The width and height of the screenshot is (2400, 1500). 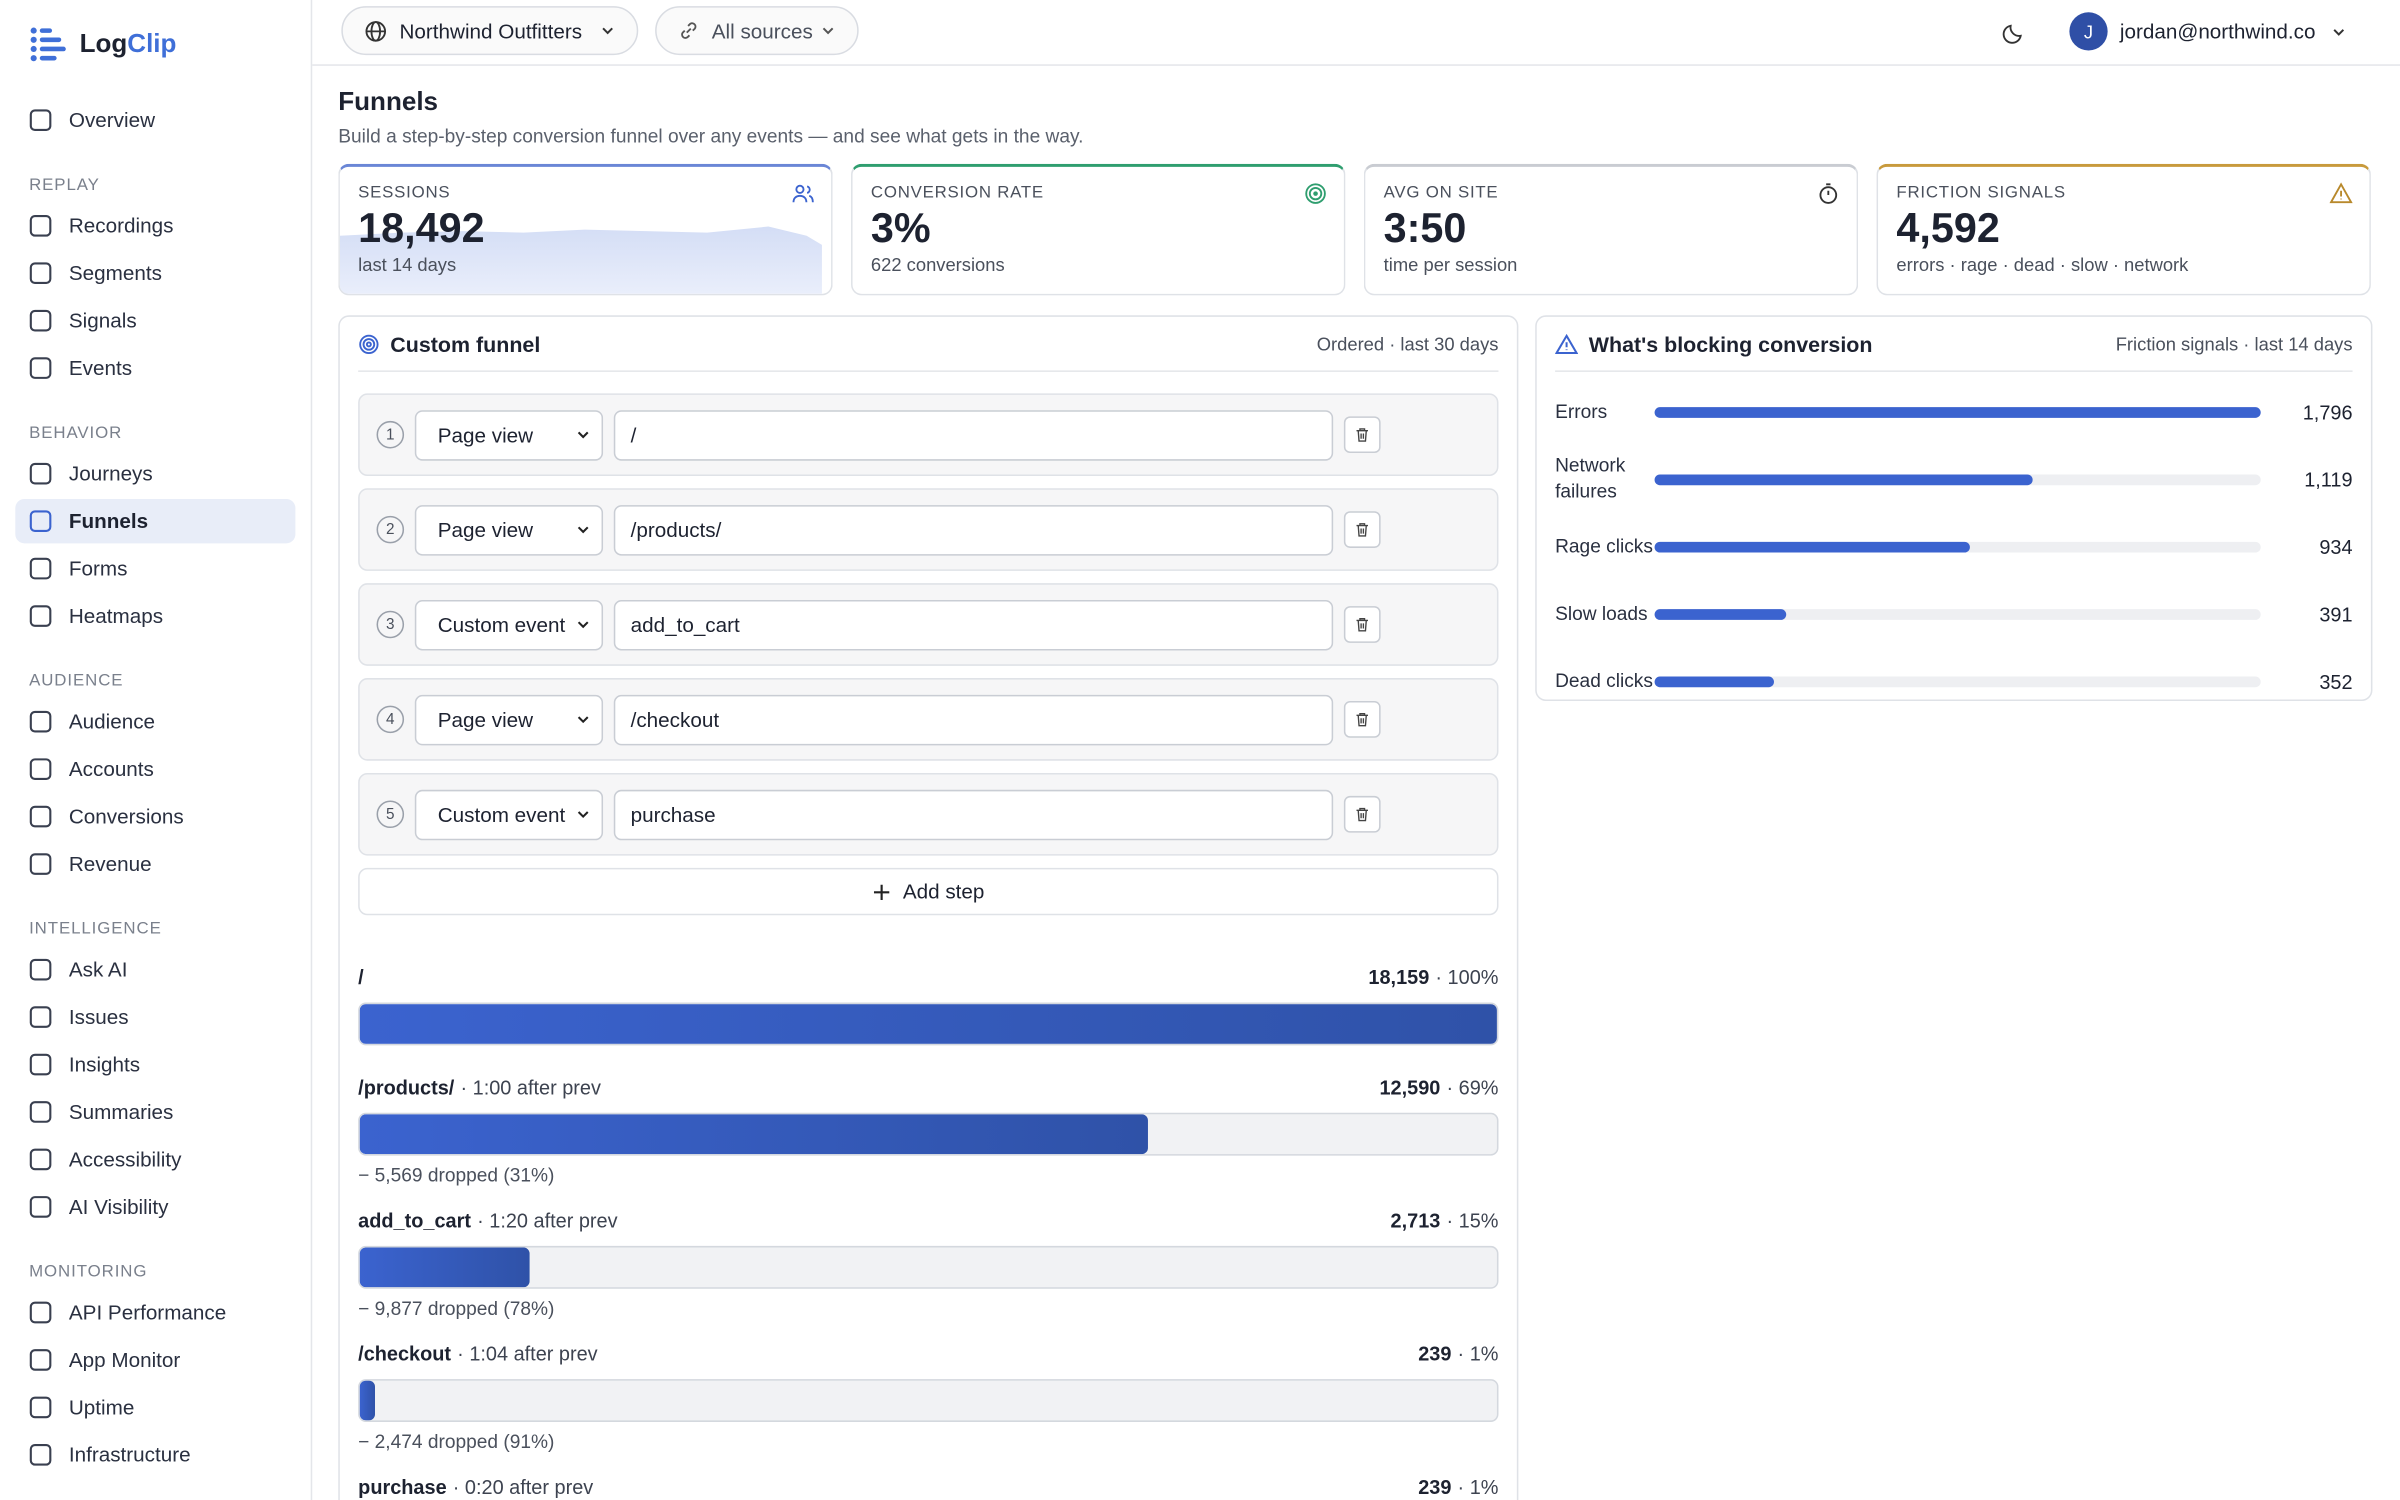 I want to click on result-share: · 1%, so click(x=1478, y=1353).